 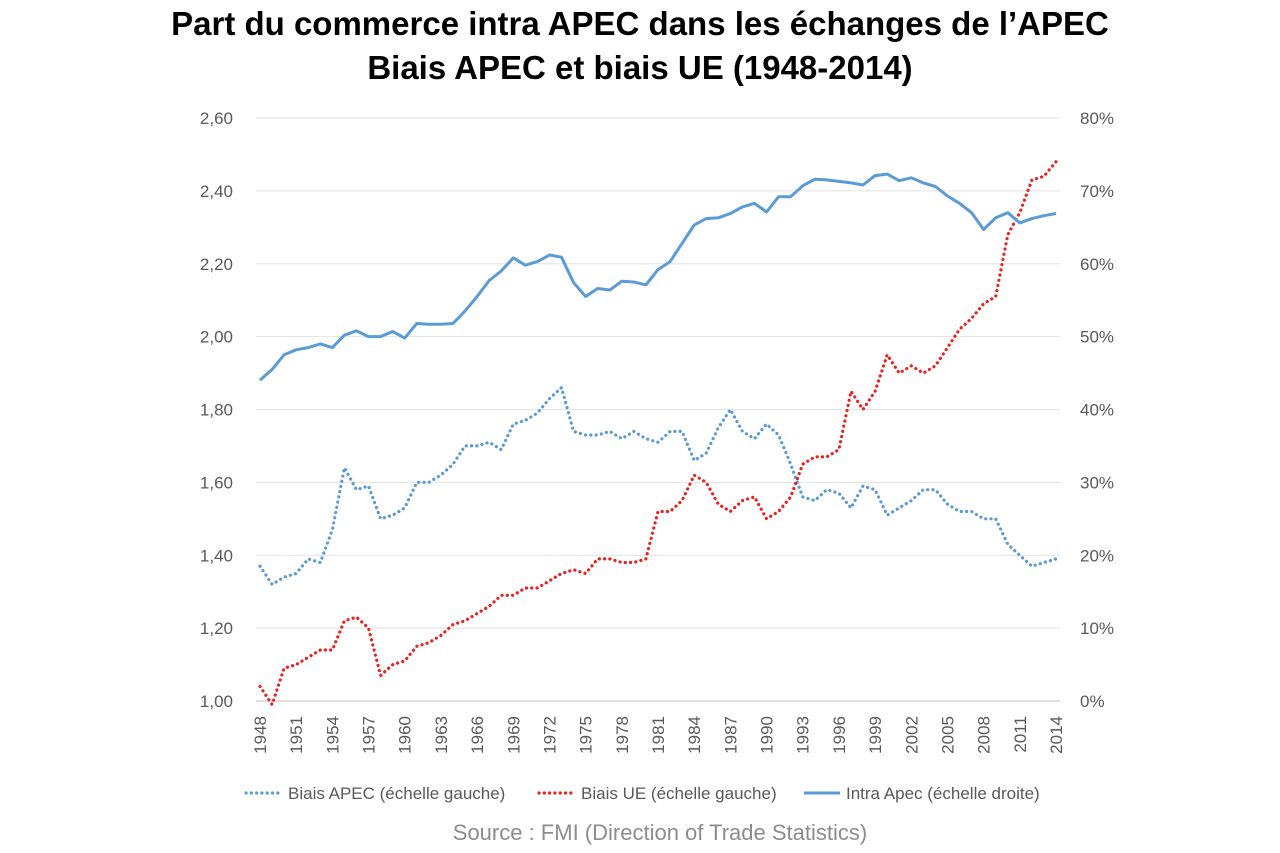 I want to click on left-tick-label: 1,60, so click(x=216, y=482).